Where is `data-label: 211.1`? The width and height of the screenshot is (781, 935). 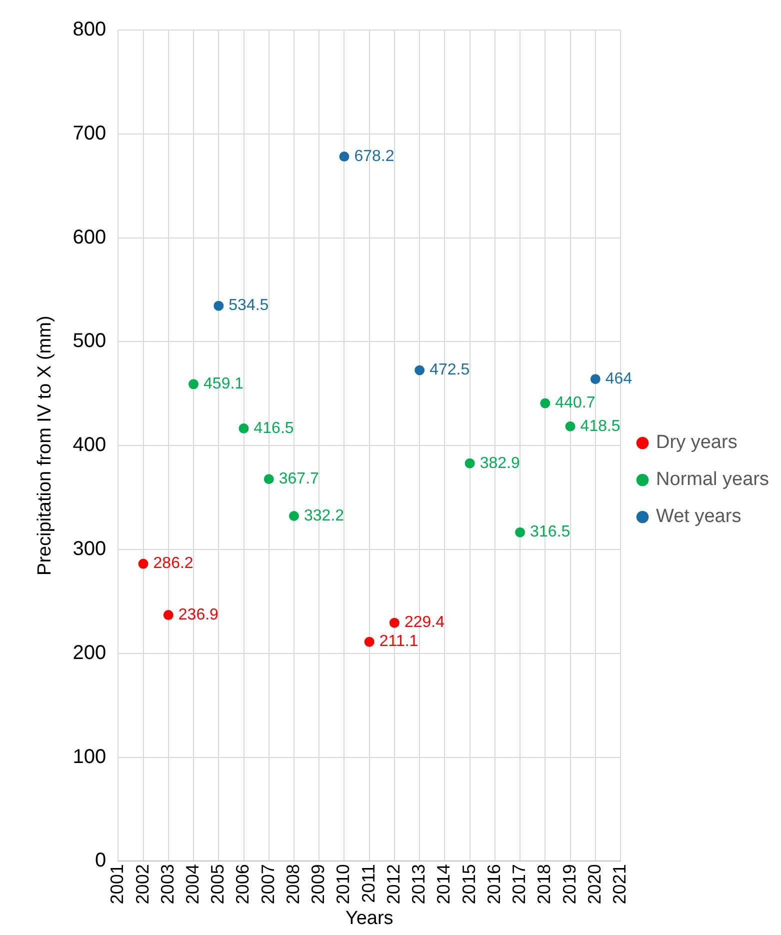 data-label: 211.1 is located at coordinates (398, 641).